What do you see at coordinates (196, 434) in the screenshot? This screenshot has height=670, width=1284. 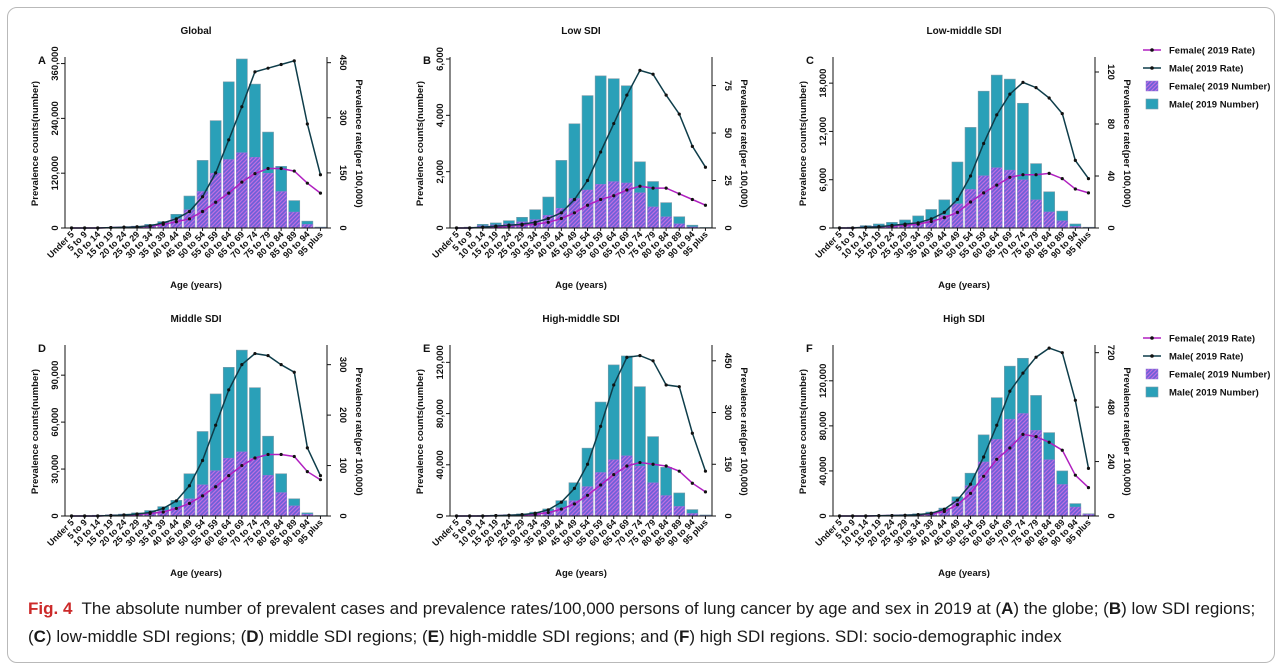 I see `male-rate-line` at bounding box center [196, 434].